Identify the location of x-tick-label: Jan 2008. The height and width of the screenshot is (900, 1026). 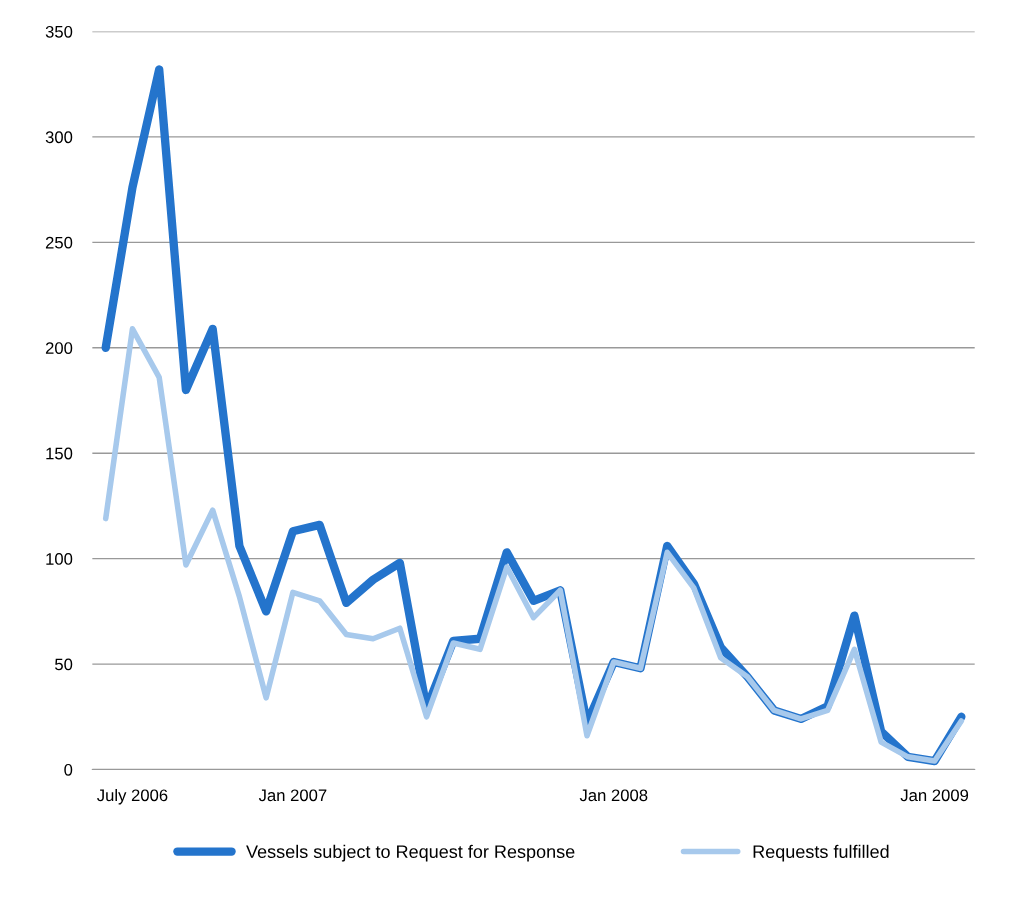
(613, 795).